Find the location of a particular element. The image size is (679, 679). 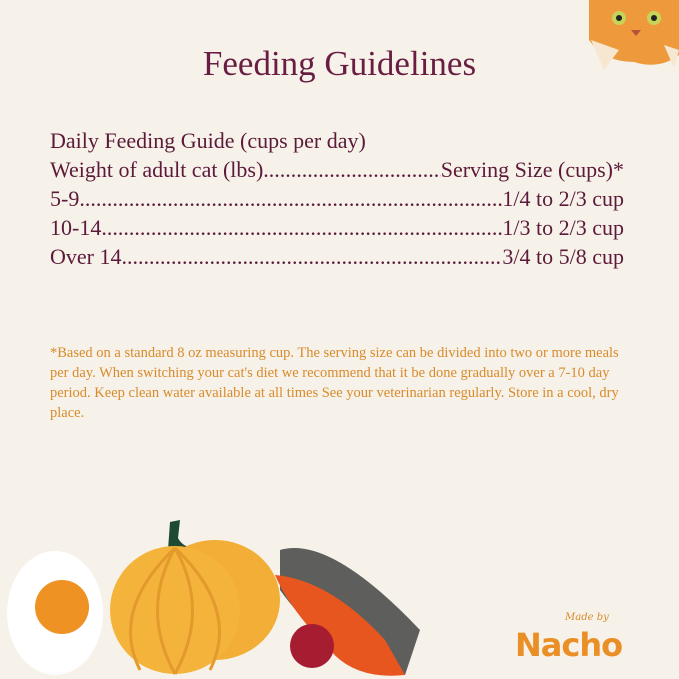

weight-value: 5-9 is located at coordinates (65, 198).